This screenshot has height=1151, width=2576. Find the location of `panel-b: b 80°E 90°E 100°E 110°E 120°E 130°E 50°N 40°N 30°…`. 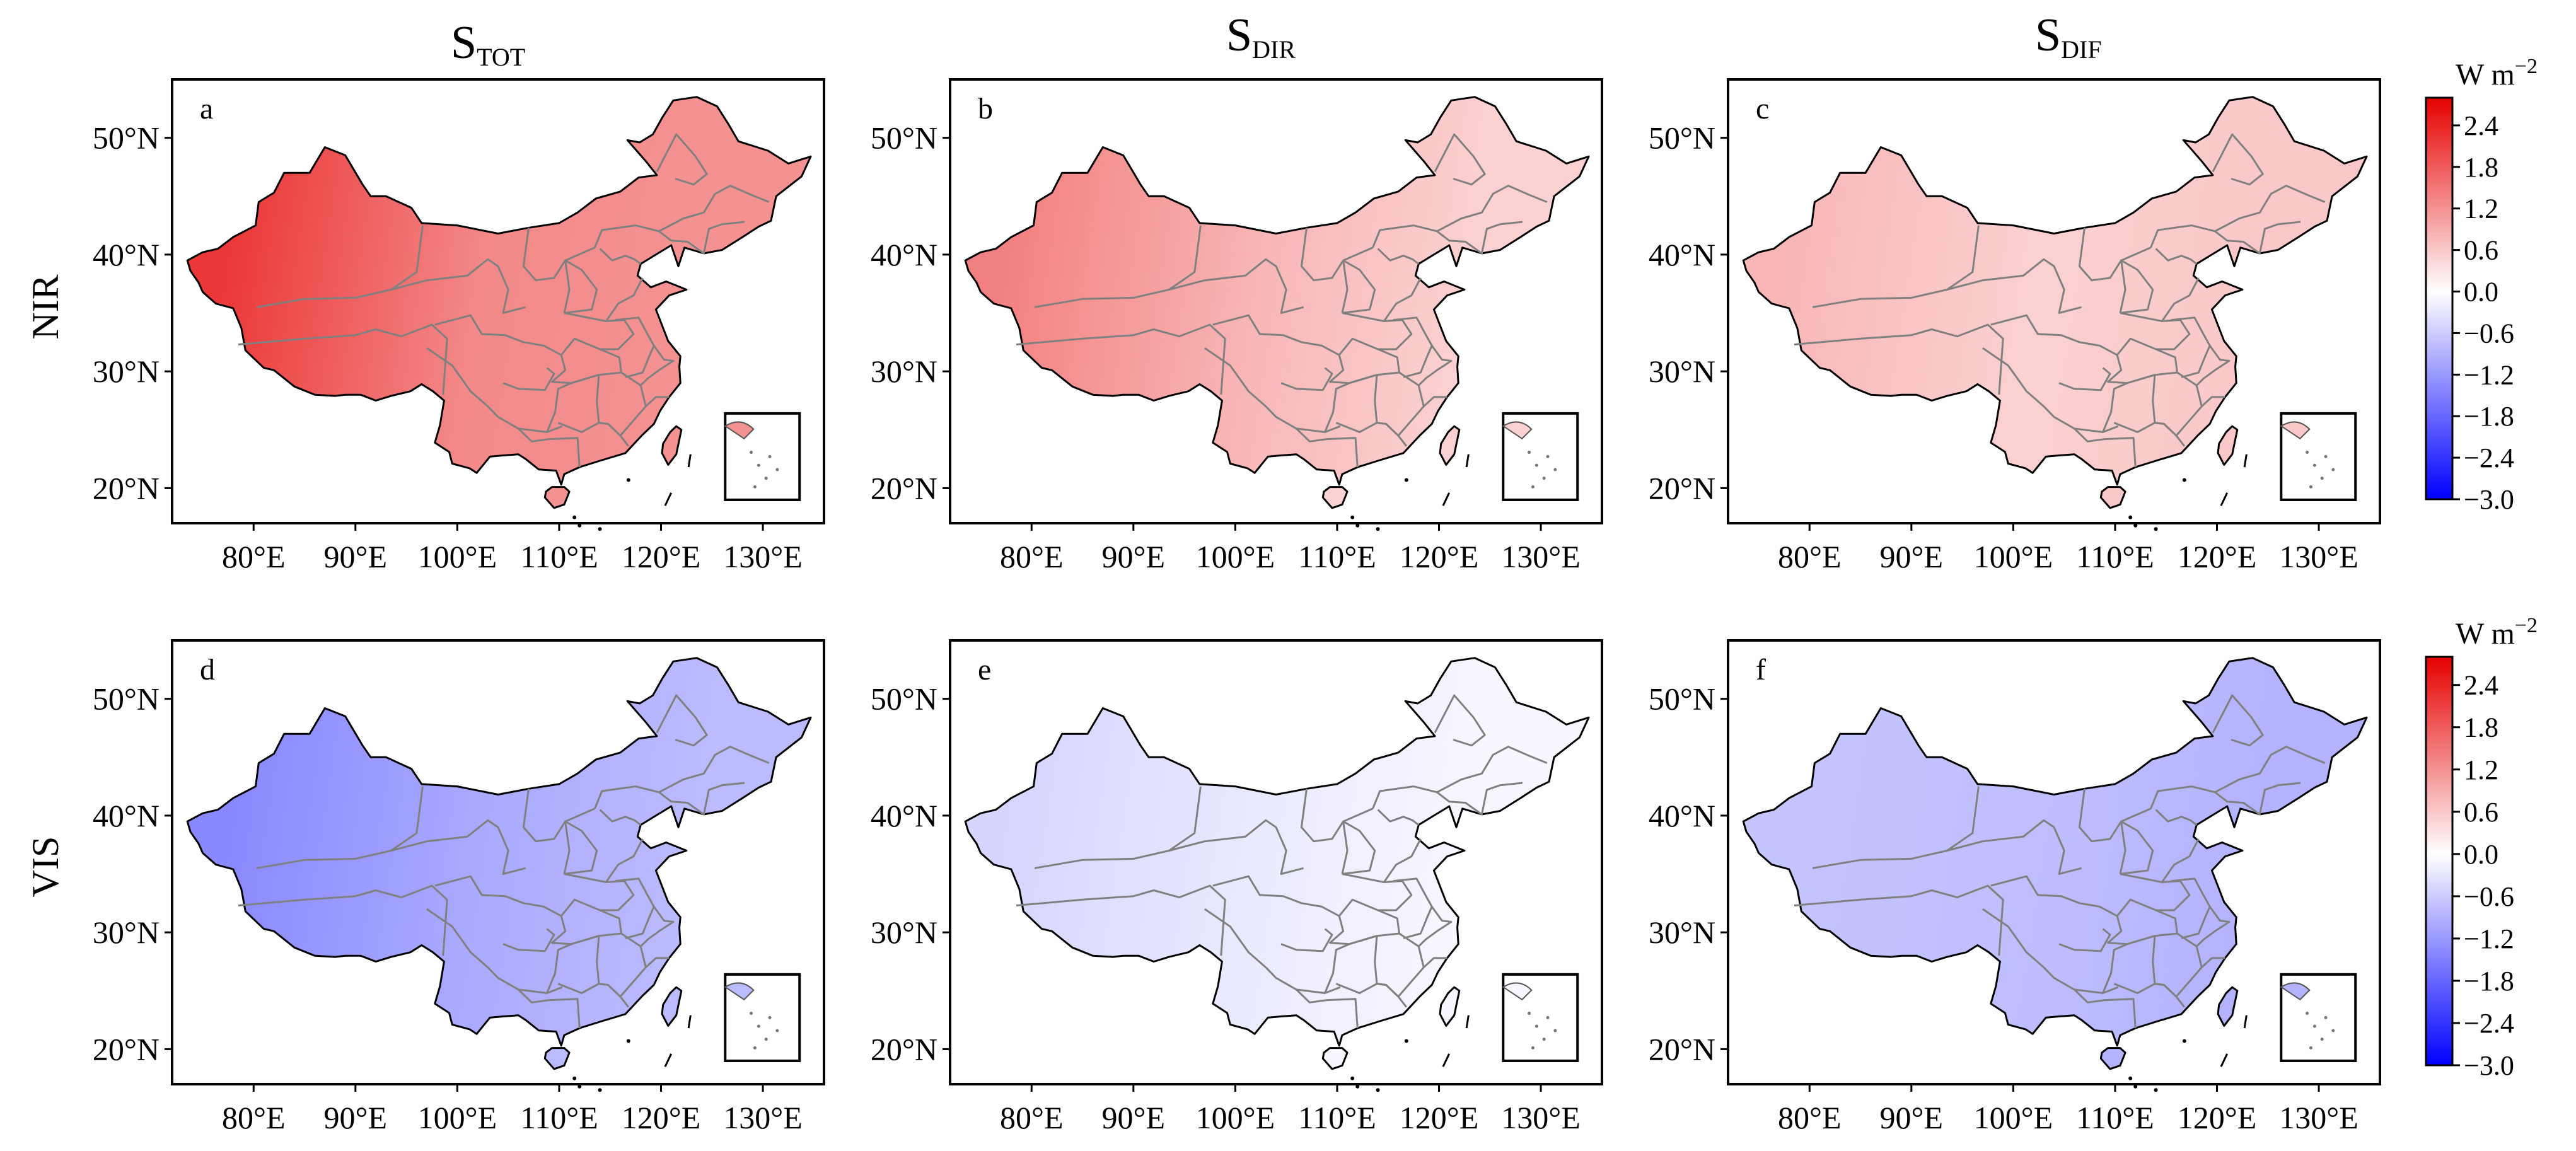

panel-b: b 80°E 90°E 100°E 110°E 120°E 130°E 50°N 40°N 30°… is located at coordinates (1237, 326).